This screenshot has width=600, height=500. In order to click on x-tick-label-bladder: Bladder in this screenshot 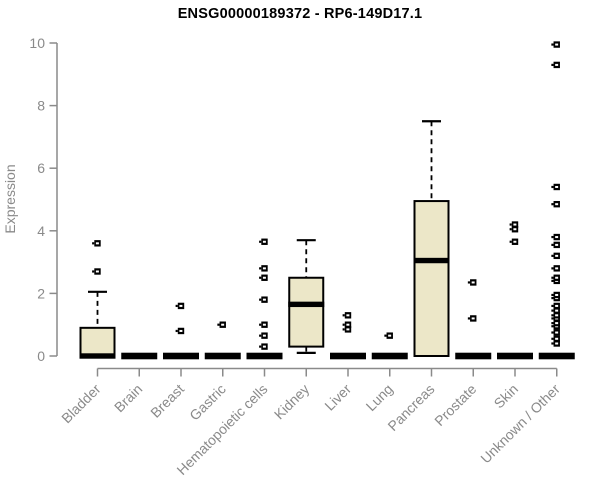, I will do `click(81, 404)`.